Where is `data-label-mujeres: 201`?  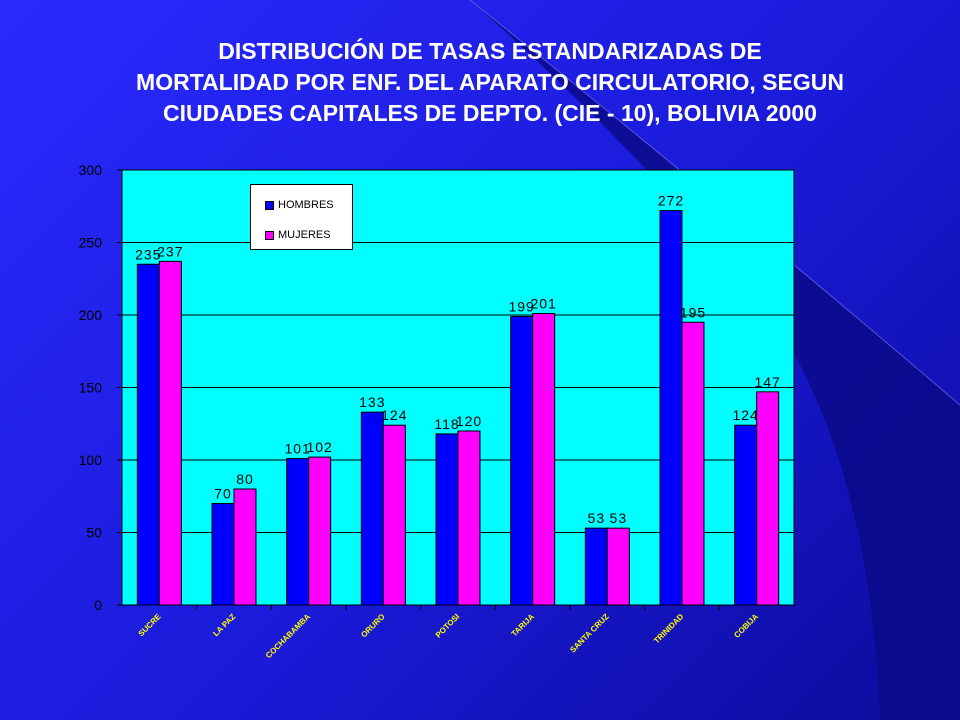 data-label-mujeres: 201 is located at coordinates (543, 304).